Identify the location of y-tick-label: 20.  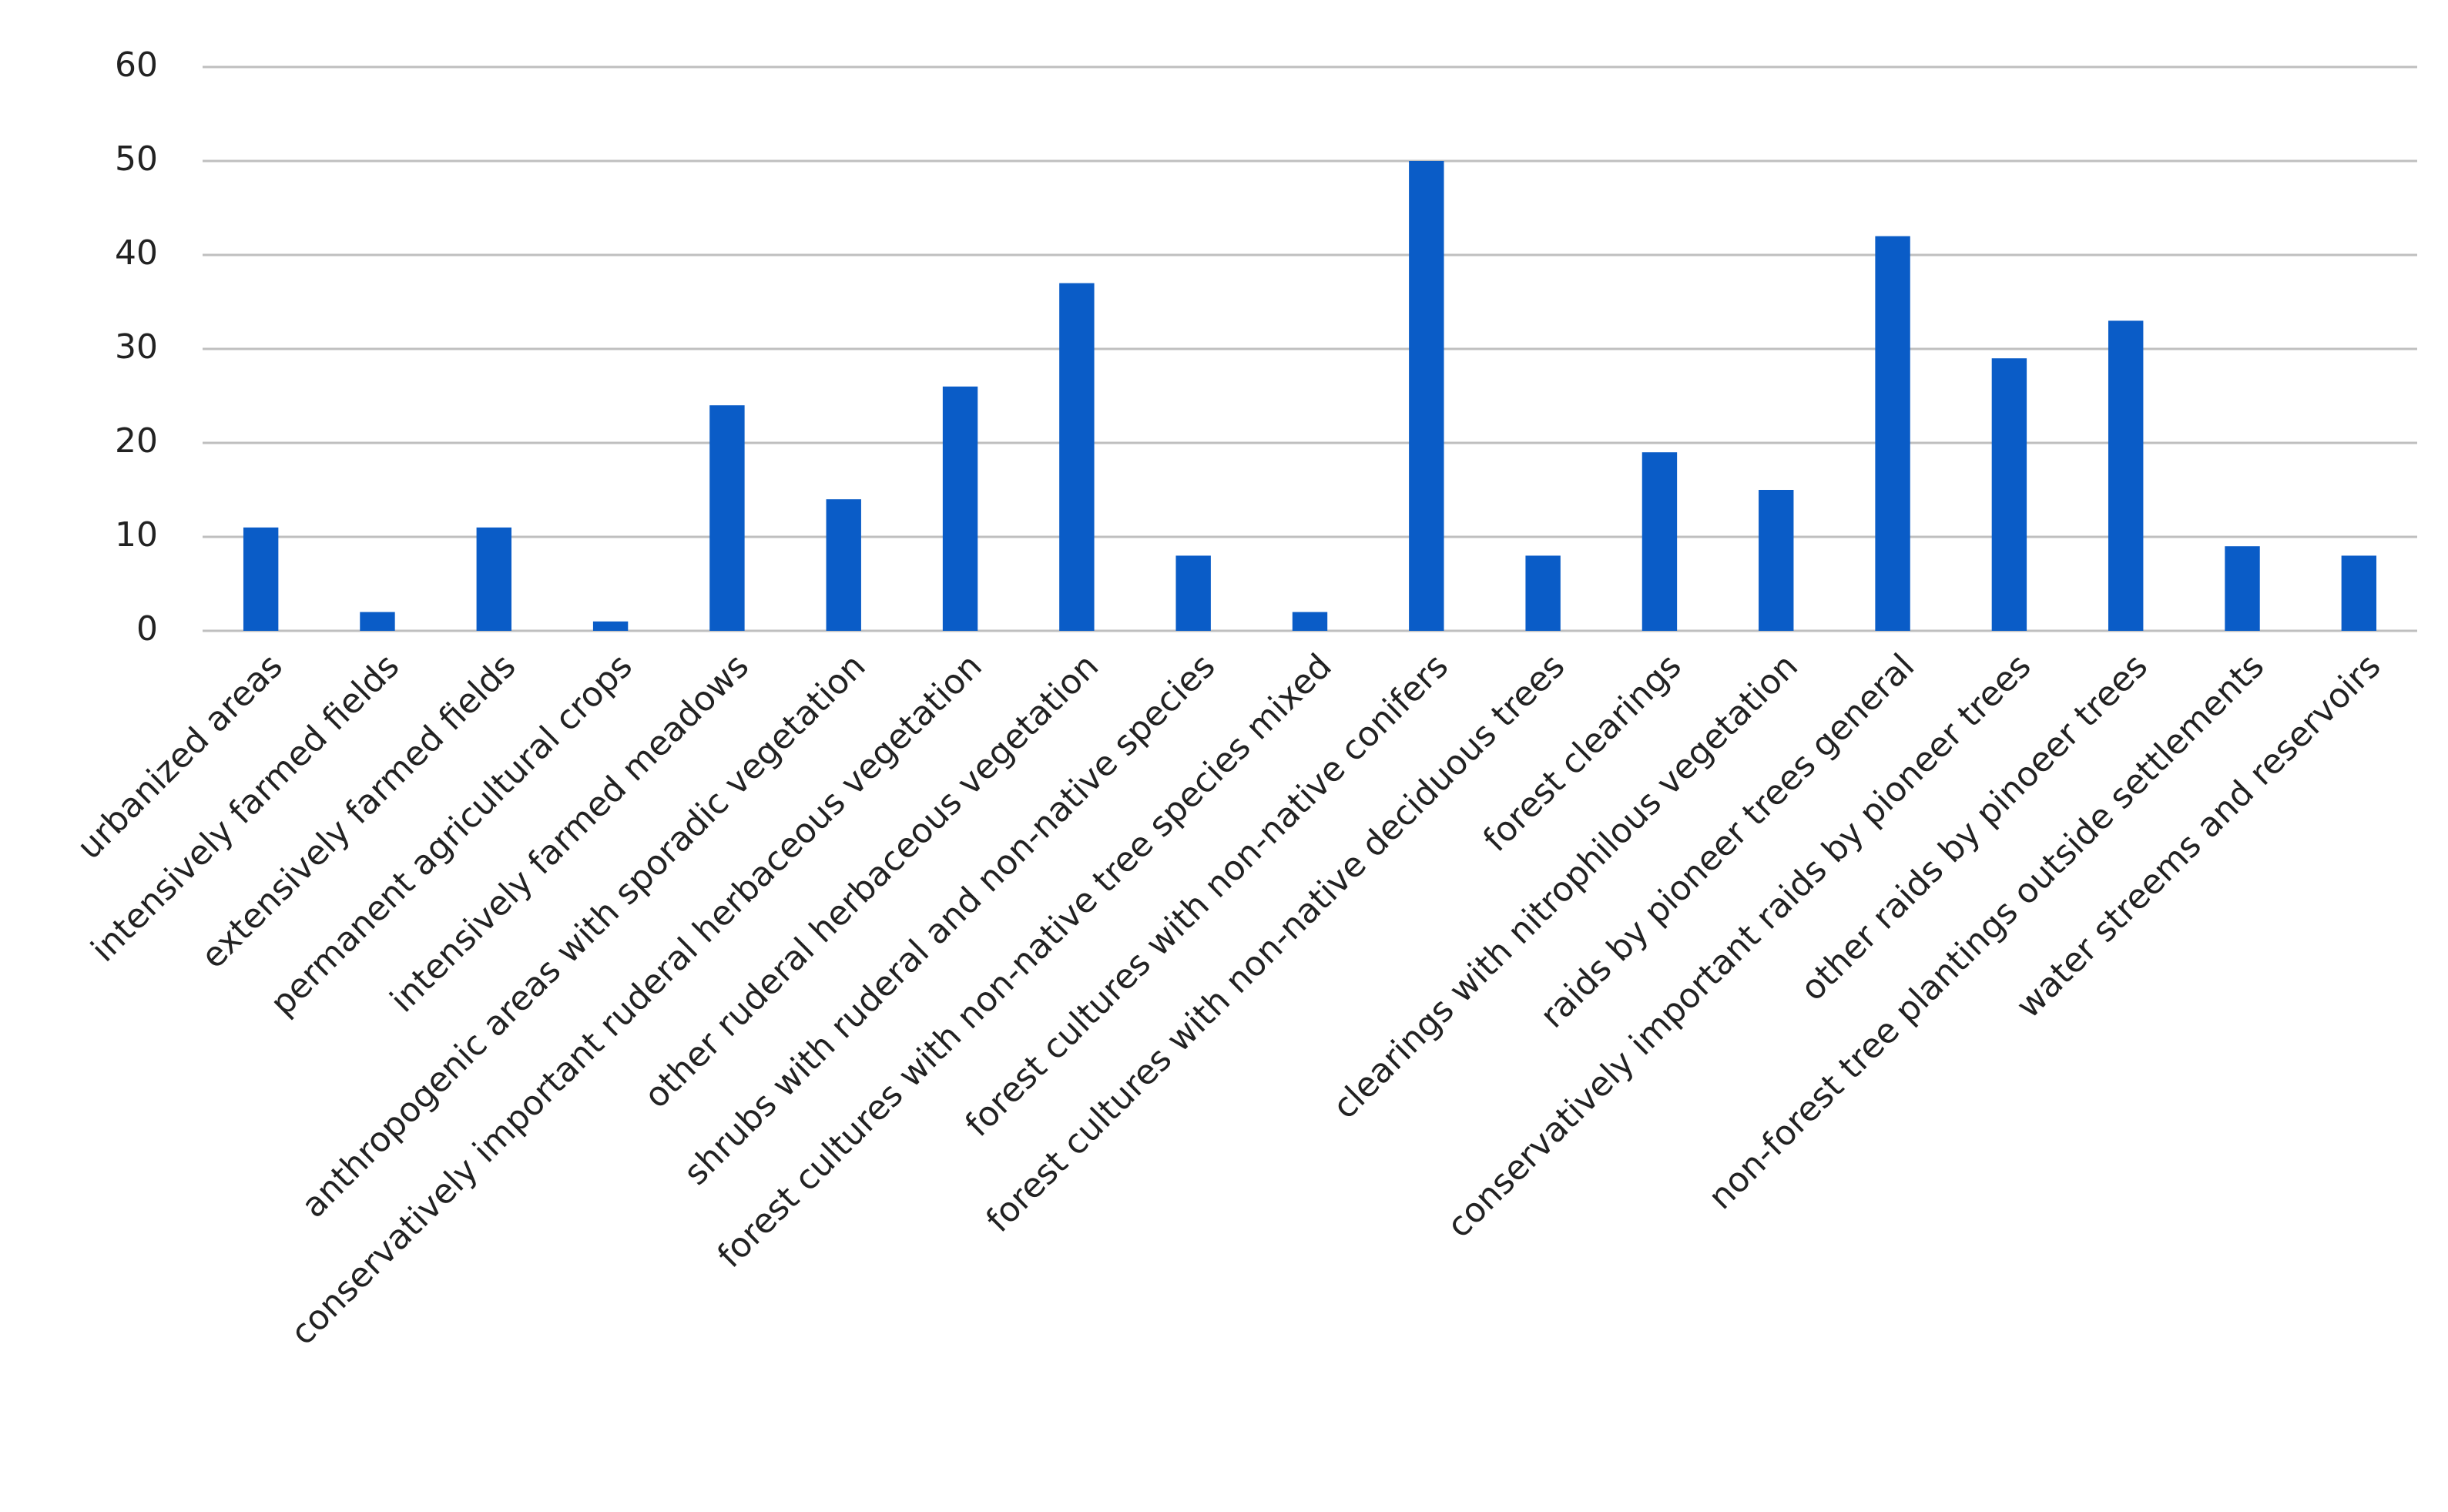
(136, 441).